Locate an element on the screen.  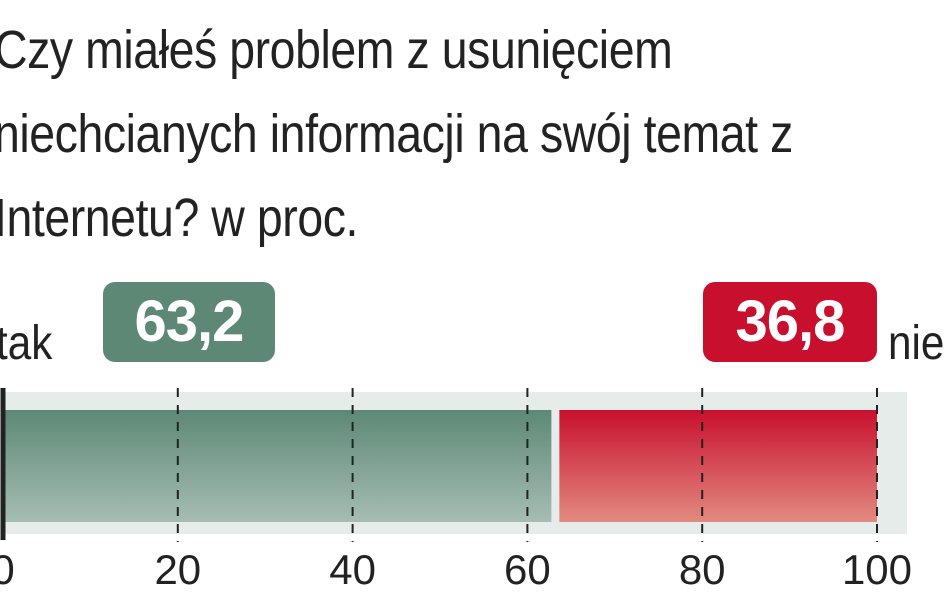
label-yes: tak is located at coordinates (26, 343).